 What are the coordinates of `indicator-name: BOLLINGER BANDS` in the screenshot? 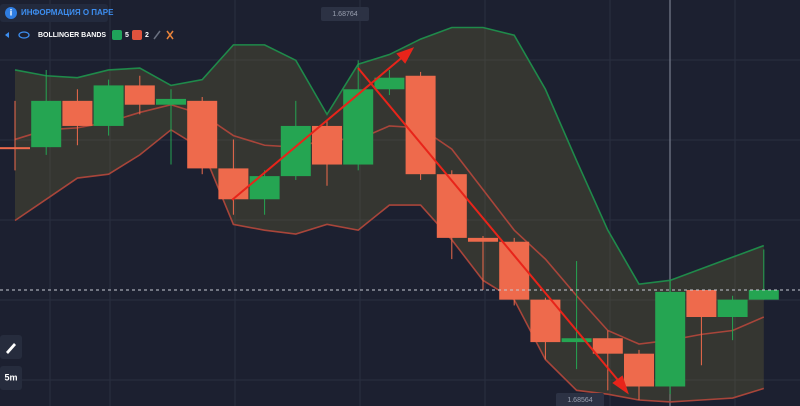 It's located at (72, 35).